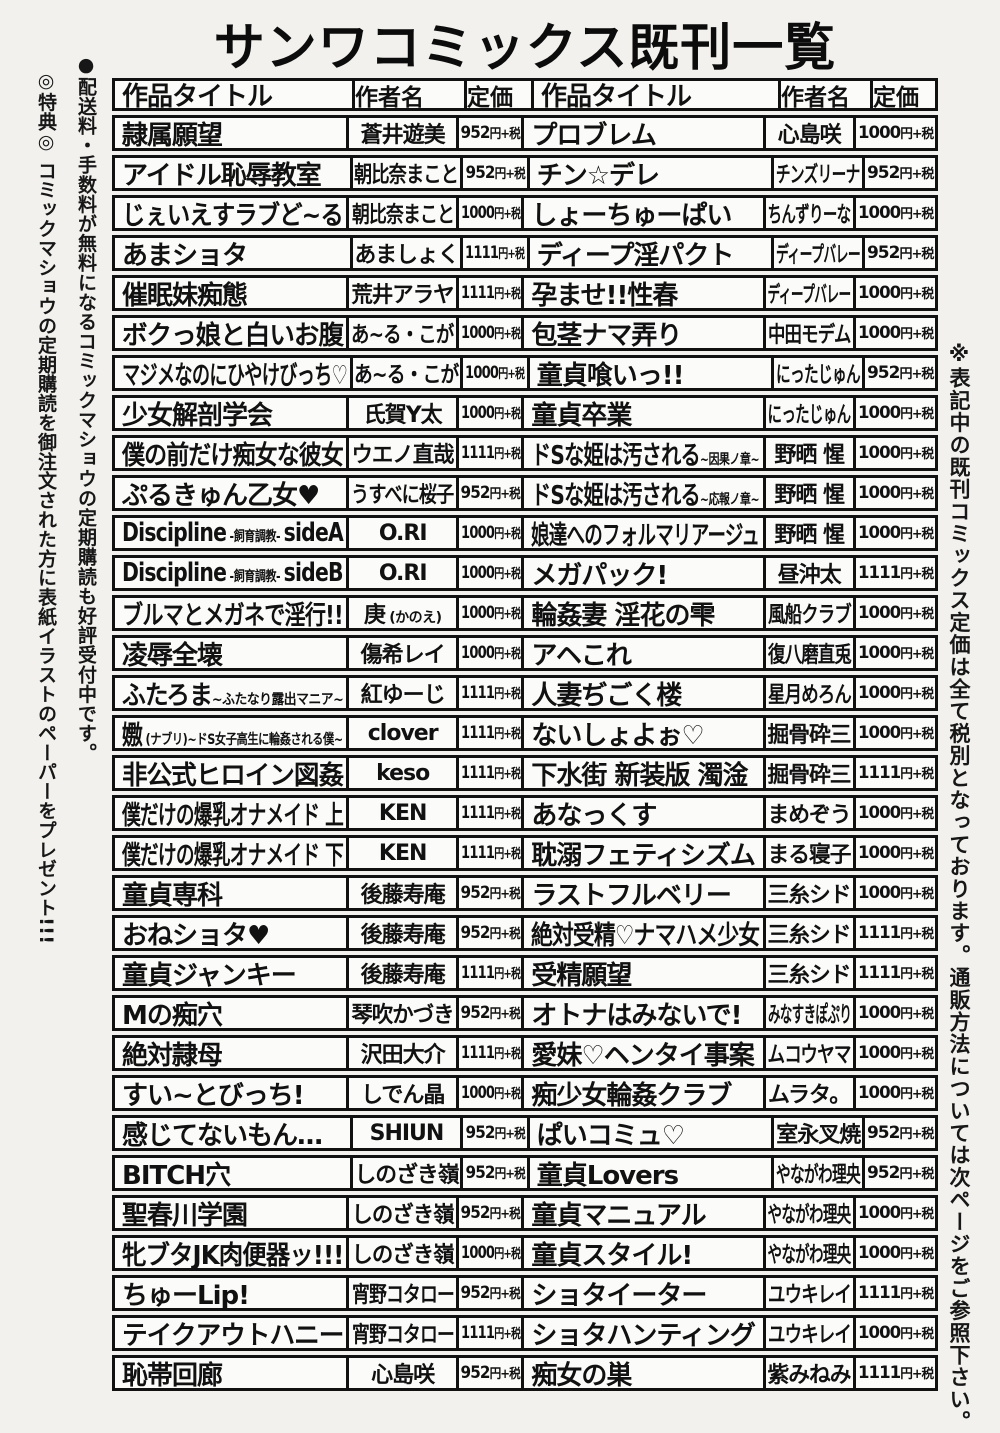  What do you see at coordinates (232, 693) in the screenshot?
I see `work-title-cell: ふたろま~ふたなり露出マニア~` at bounding box center [232, 693].